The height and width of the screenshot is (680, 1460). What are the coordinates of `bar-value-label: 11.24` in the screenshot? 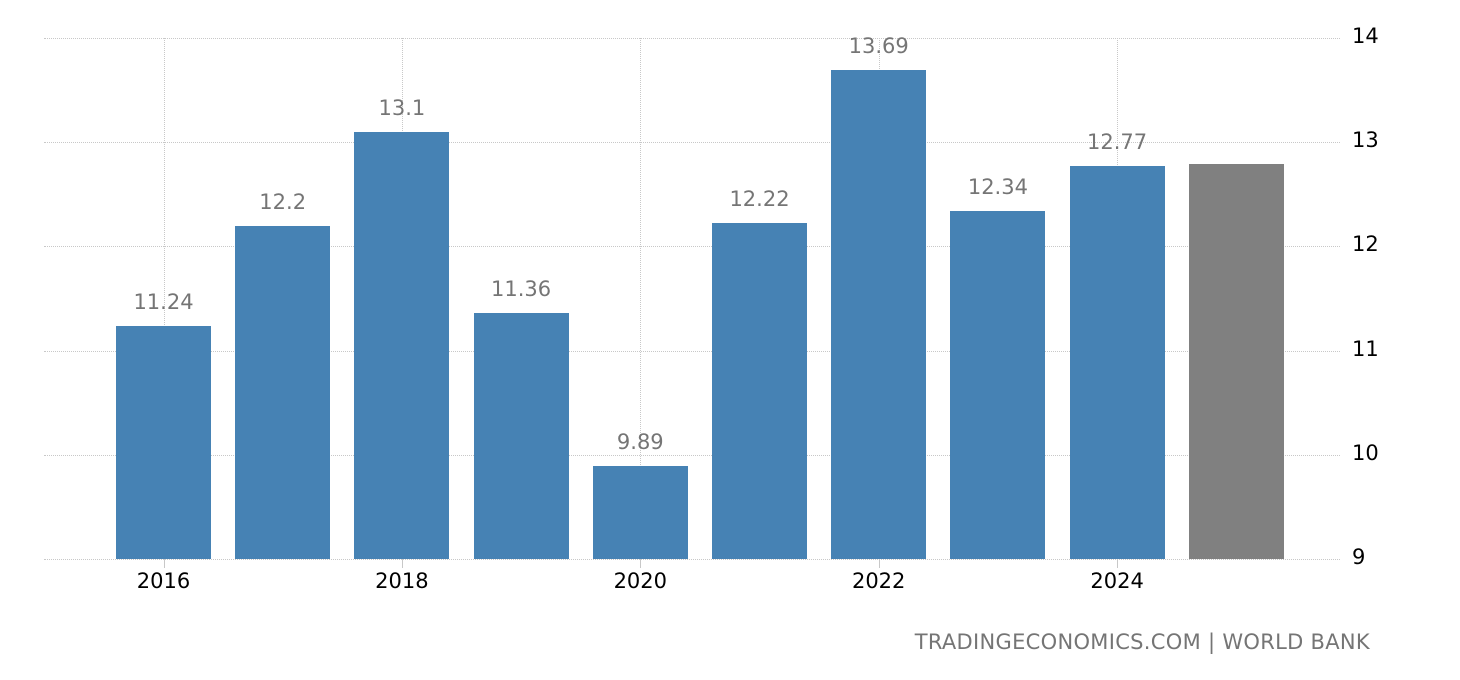 It's located at (163, 301).